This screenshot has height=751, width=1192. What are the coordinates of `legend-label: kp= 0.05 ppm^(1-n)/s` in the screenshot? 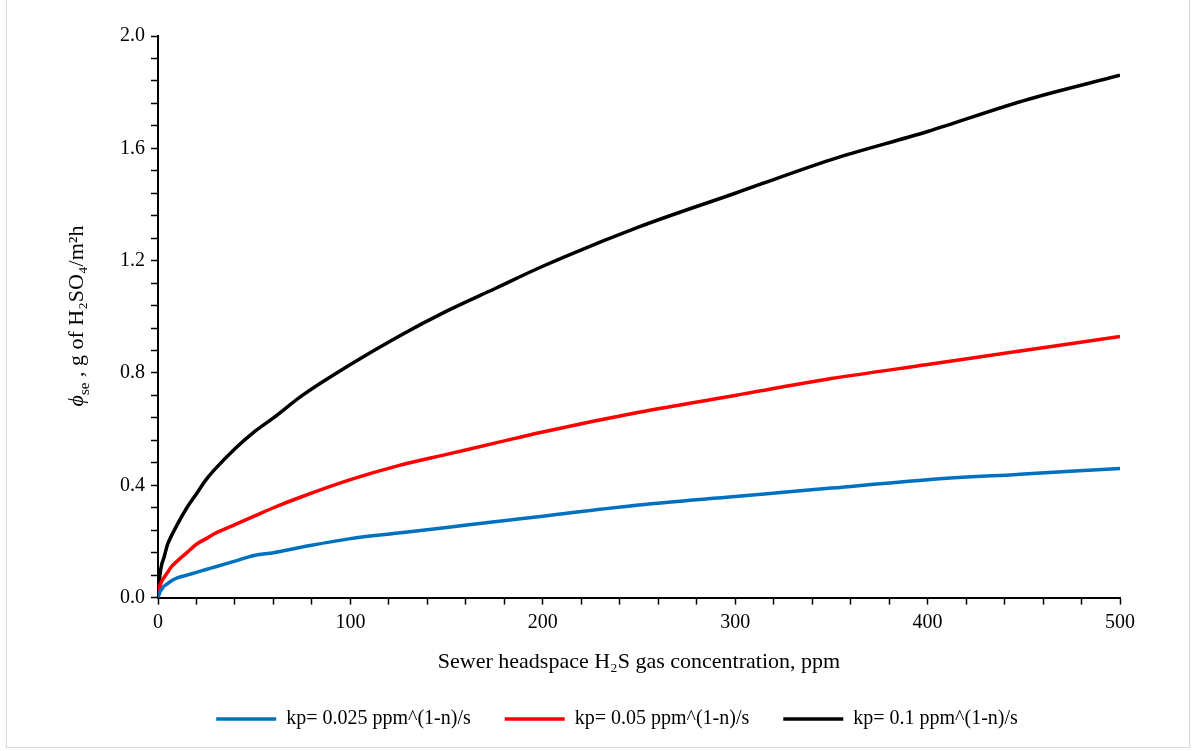 It's located at (662, 718).